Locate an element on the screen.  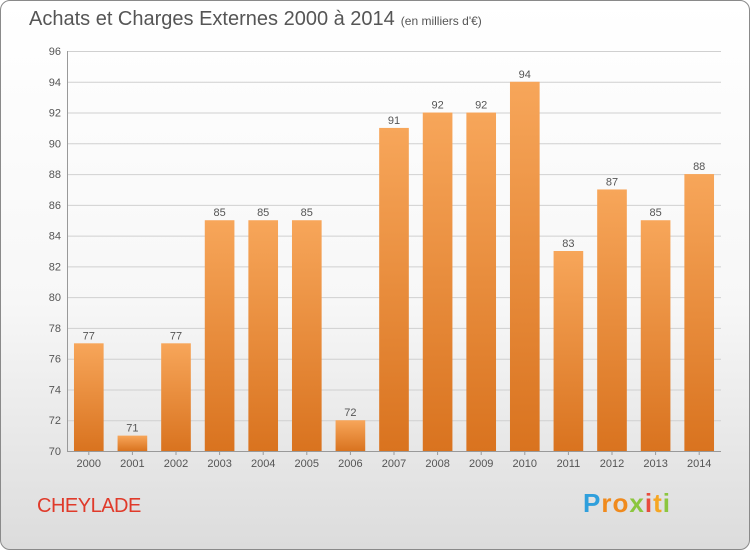
y-tick-label: 84 is located at coordinates (55, 237).